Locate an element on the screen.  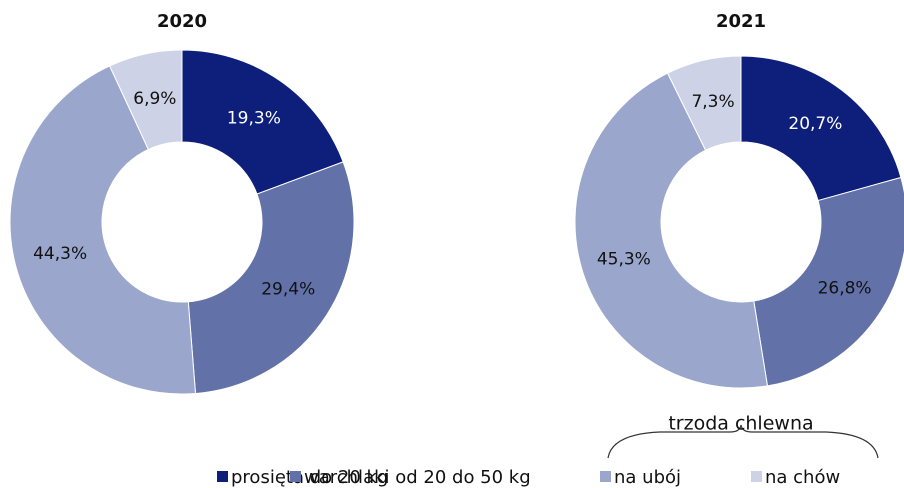
data-label: 19,3% is located at coordinates (254, 119).